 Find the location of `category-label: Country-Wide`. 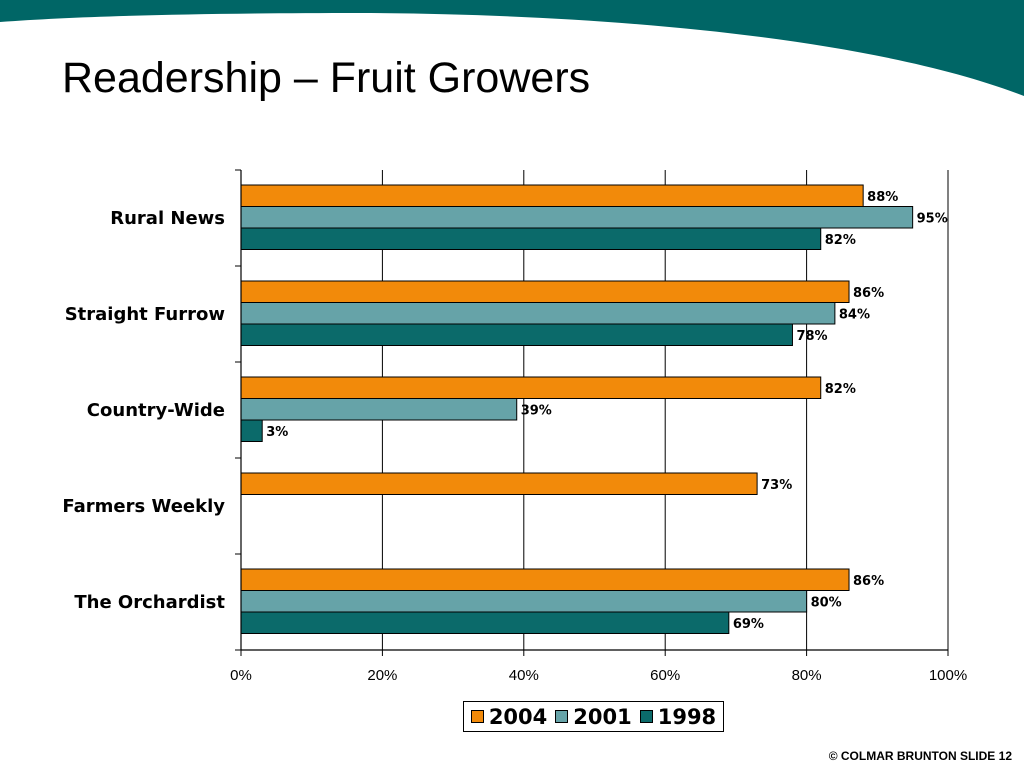

category-label: Country-Wide is located at coordinates (156, 410).